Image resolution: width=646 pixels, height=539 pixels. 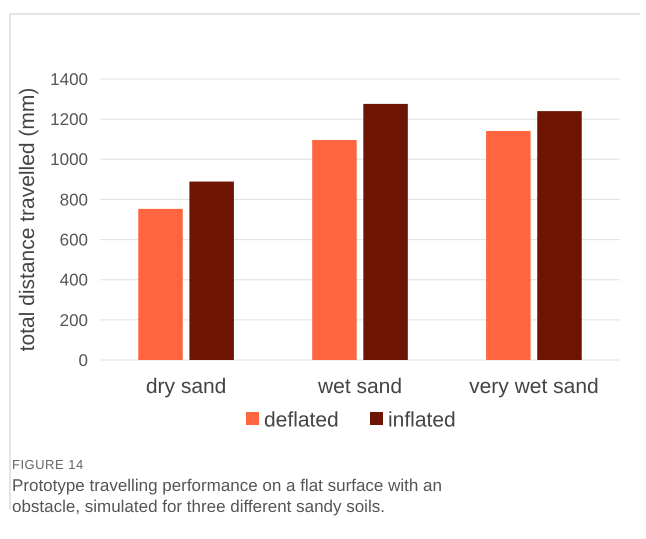 I want to click on text: Prototype travelling performance on a flat surface with an obstacle, simulated for three different sandy soils., so click(x=227, y=496).